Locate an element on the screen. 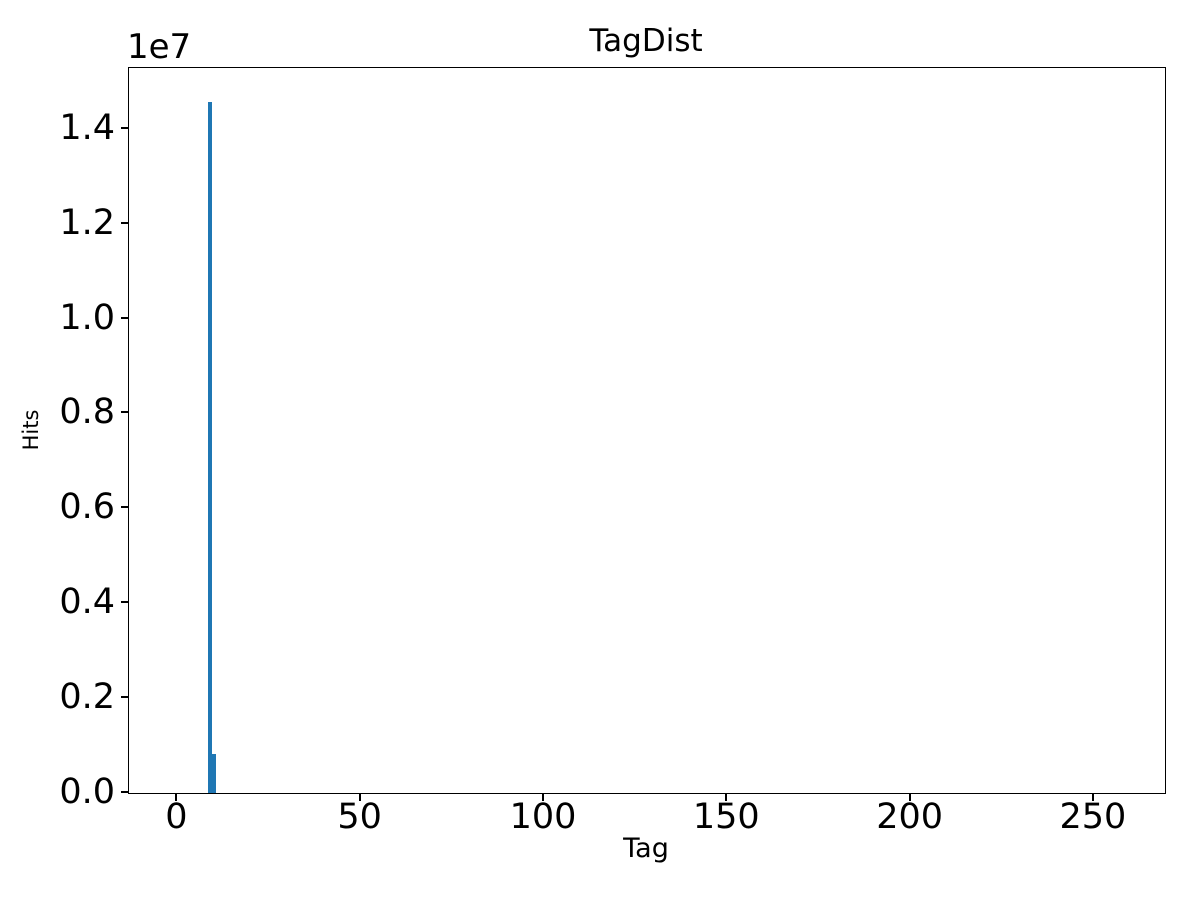  y-axis-label: Hits is located at coordinates (31, 430).